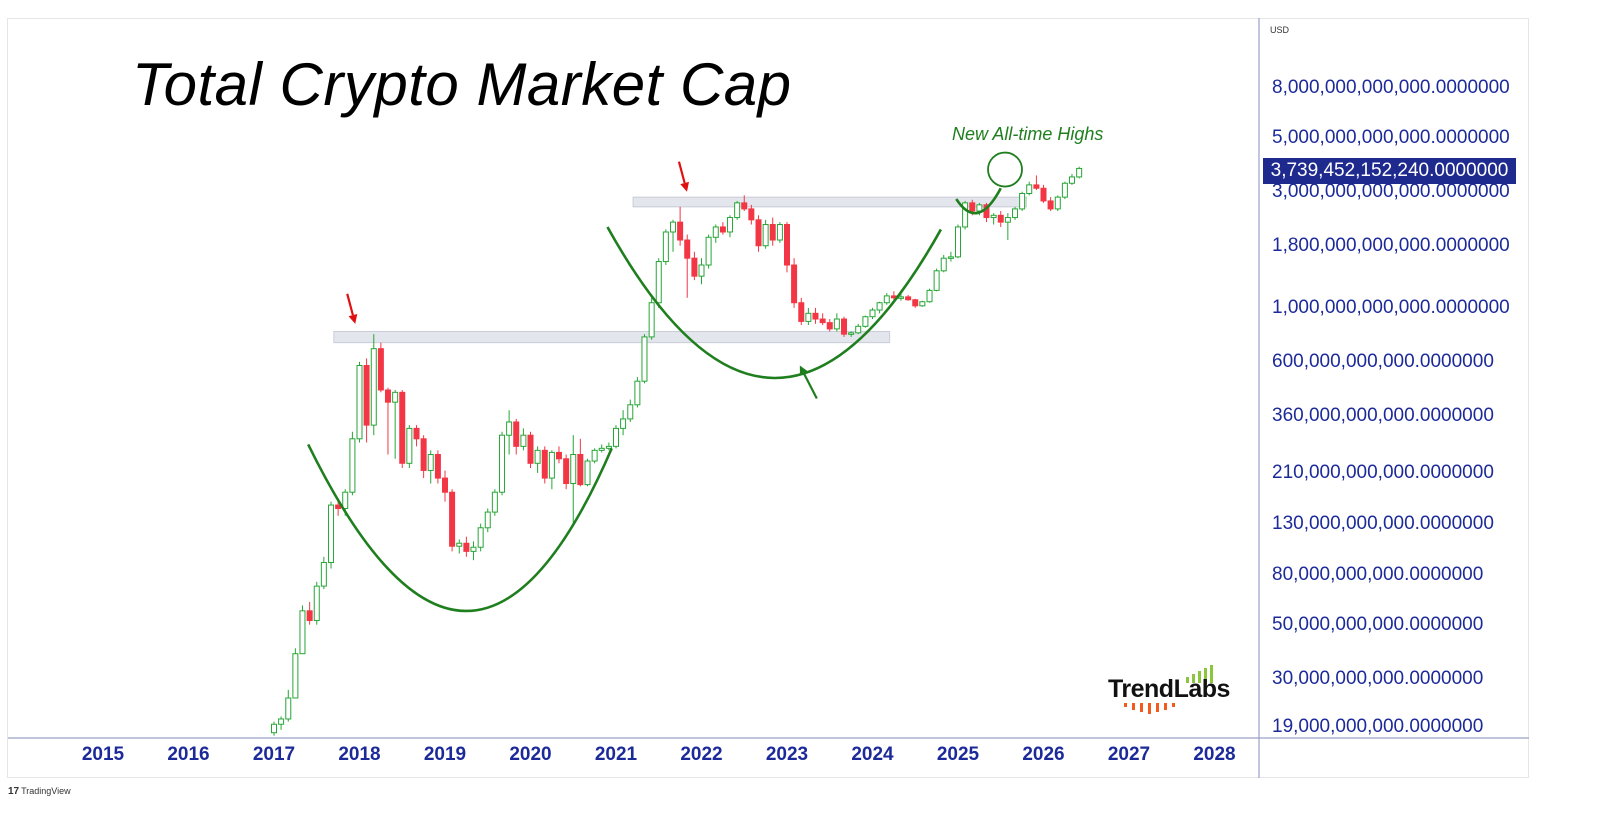 This screenshot has height=819, width=1600. I want to click on tradingview-attribution: 17 TradingView, so click(39, 791).